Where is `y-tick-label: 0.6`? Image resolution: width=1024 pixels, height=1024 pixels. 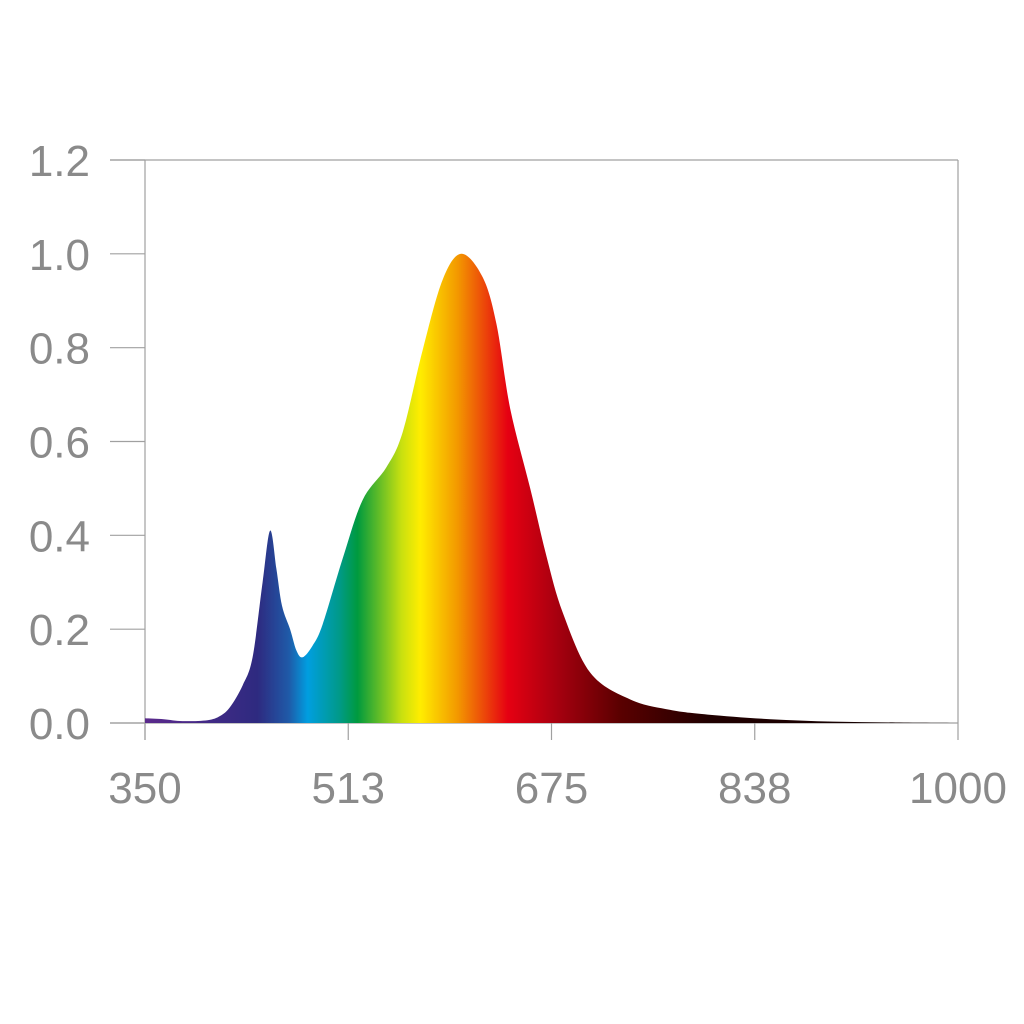
y-tick-label: 0.6 is located at coordinates (59, 443).